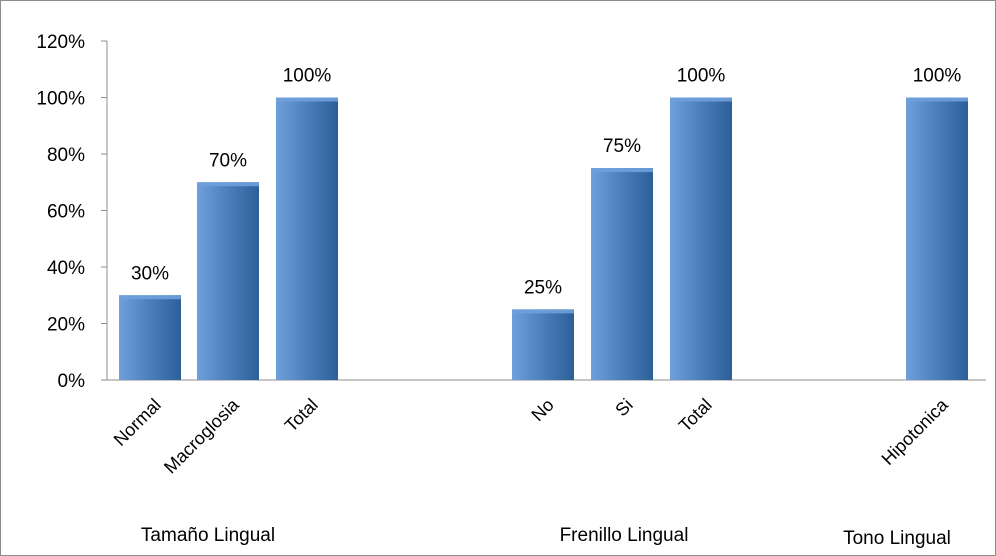 The height and width of the screenshot is (556, 996). What do you see at coordinates (915, 431) in the screenshot?
I see `category-label: Hipotonica` at bounding box center [915, 431].